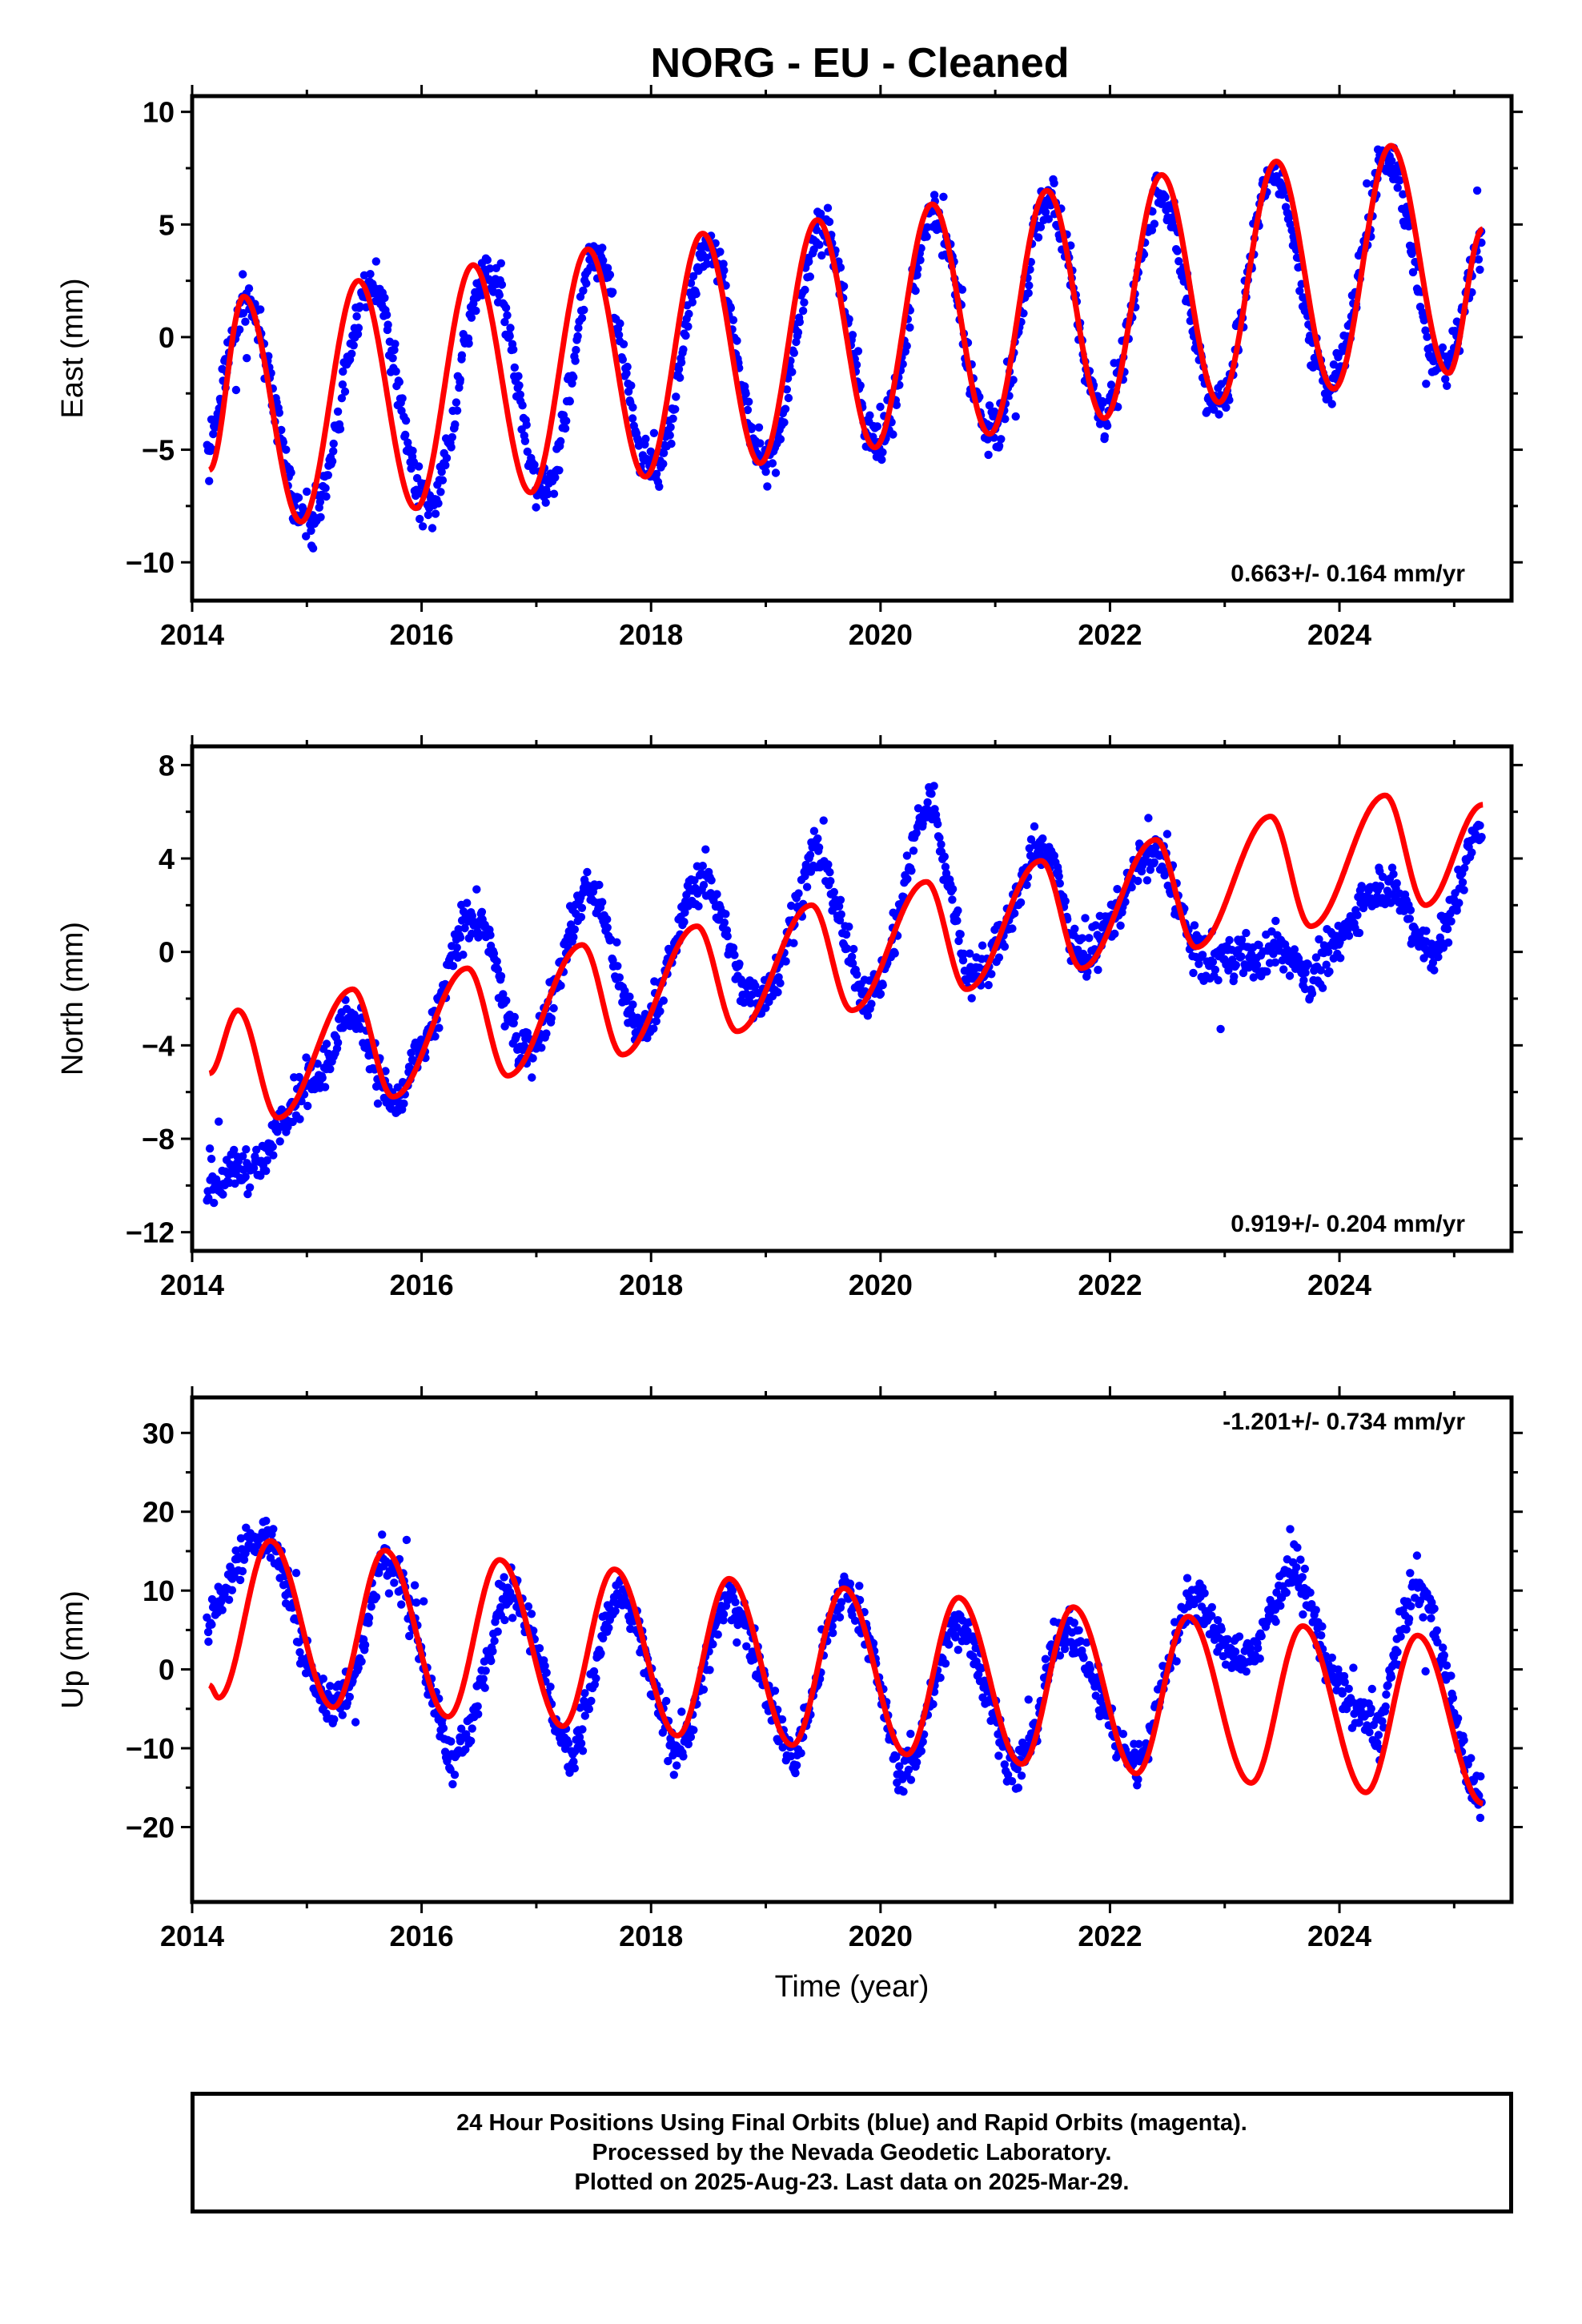 This screenshot has height=2324, width=1582. Describe the element at coordinates (860, 63) in the screenshot. I see `chart-title: NORG - EU - Cleaned` at that location.